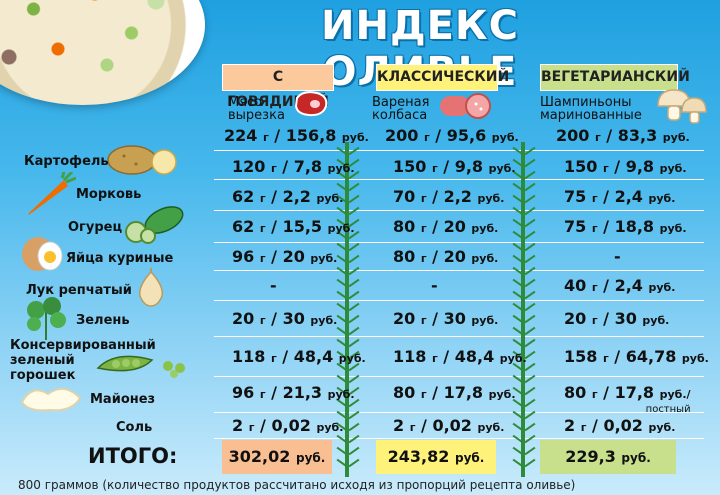  I want to click on cell-classic: 200 г / 95,6 руб., so click(452, 135).